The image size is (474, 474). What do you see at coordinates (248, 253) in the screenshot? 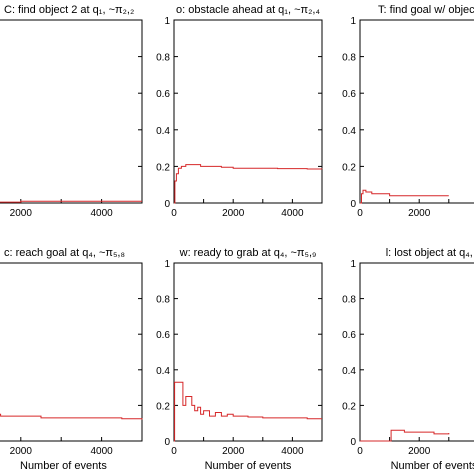
I see `chart-title: w: ready to grab at q₄, ~π₅,₉` at bounding box center [248, 253].